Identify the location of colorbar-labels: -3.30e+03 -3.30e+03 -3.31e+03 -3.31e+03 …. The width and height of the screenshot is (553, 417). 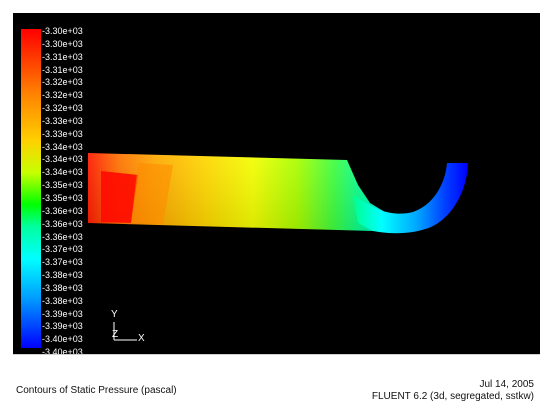
(82, 192).